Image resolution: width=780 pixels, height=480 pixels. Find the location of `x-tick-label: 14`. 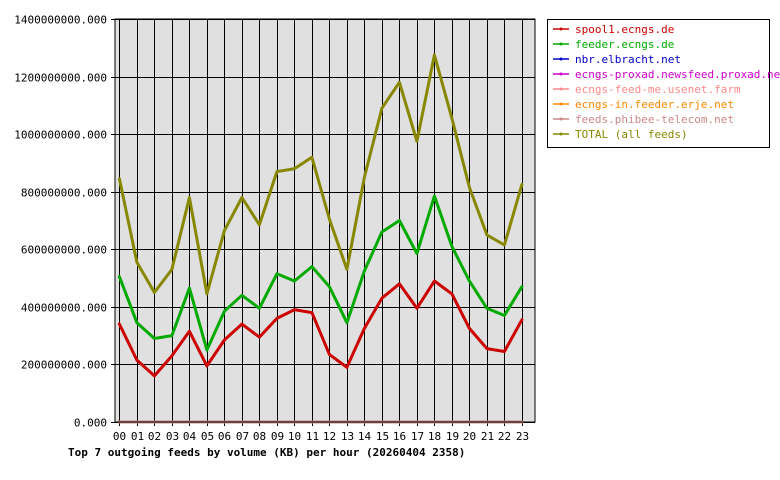

x-tick-label: 14 is located at coordinates (365, 436).